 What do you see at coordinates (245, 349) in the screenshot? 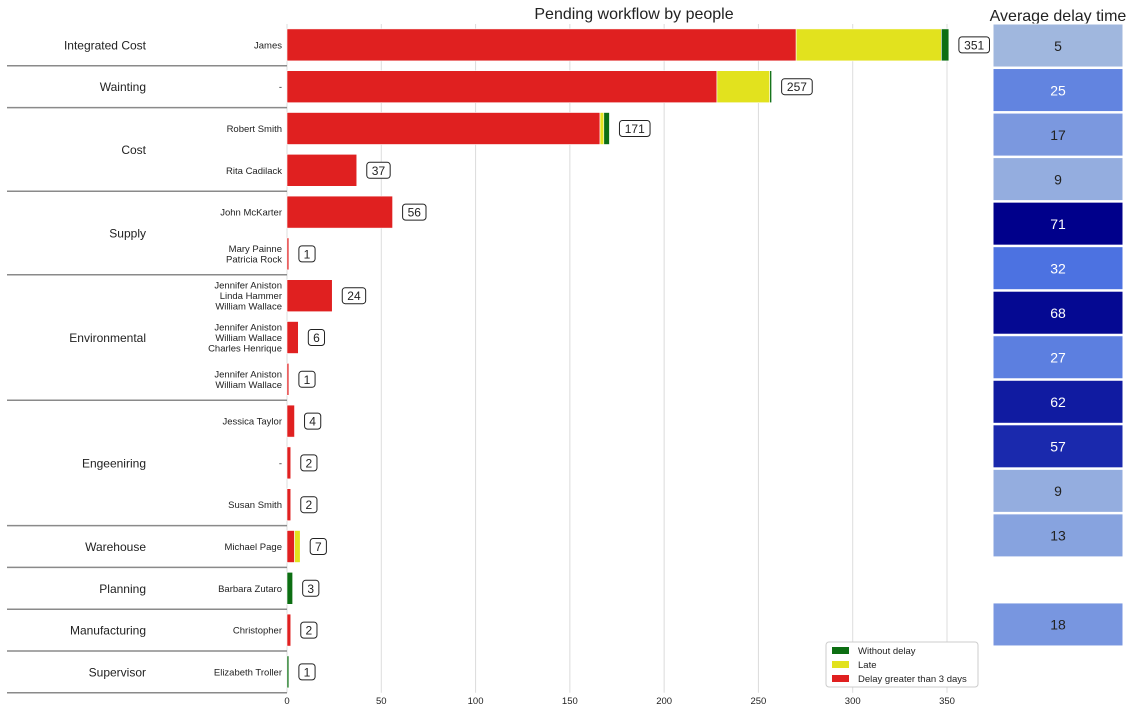
I see `y-tick-label: Charles Henrique` at bounding box center [245, 349].